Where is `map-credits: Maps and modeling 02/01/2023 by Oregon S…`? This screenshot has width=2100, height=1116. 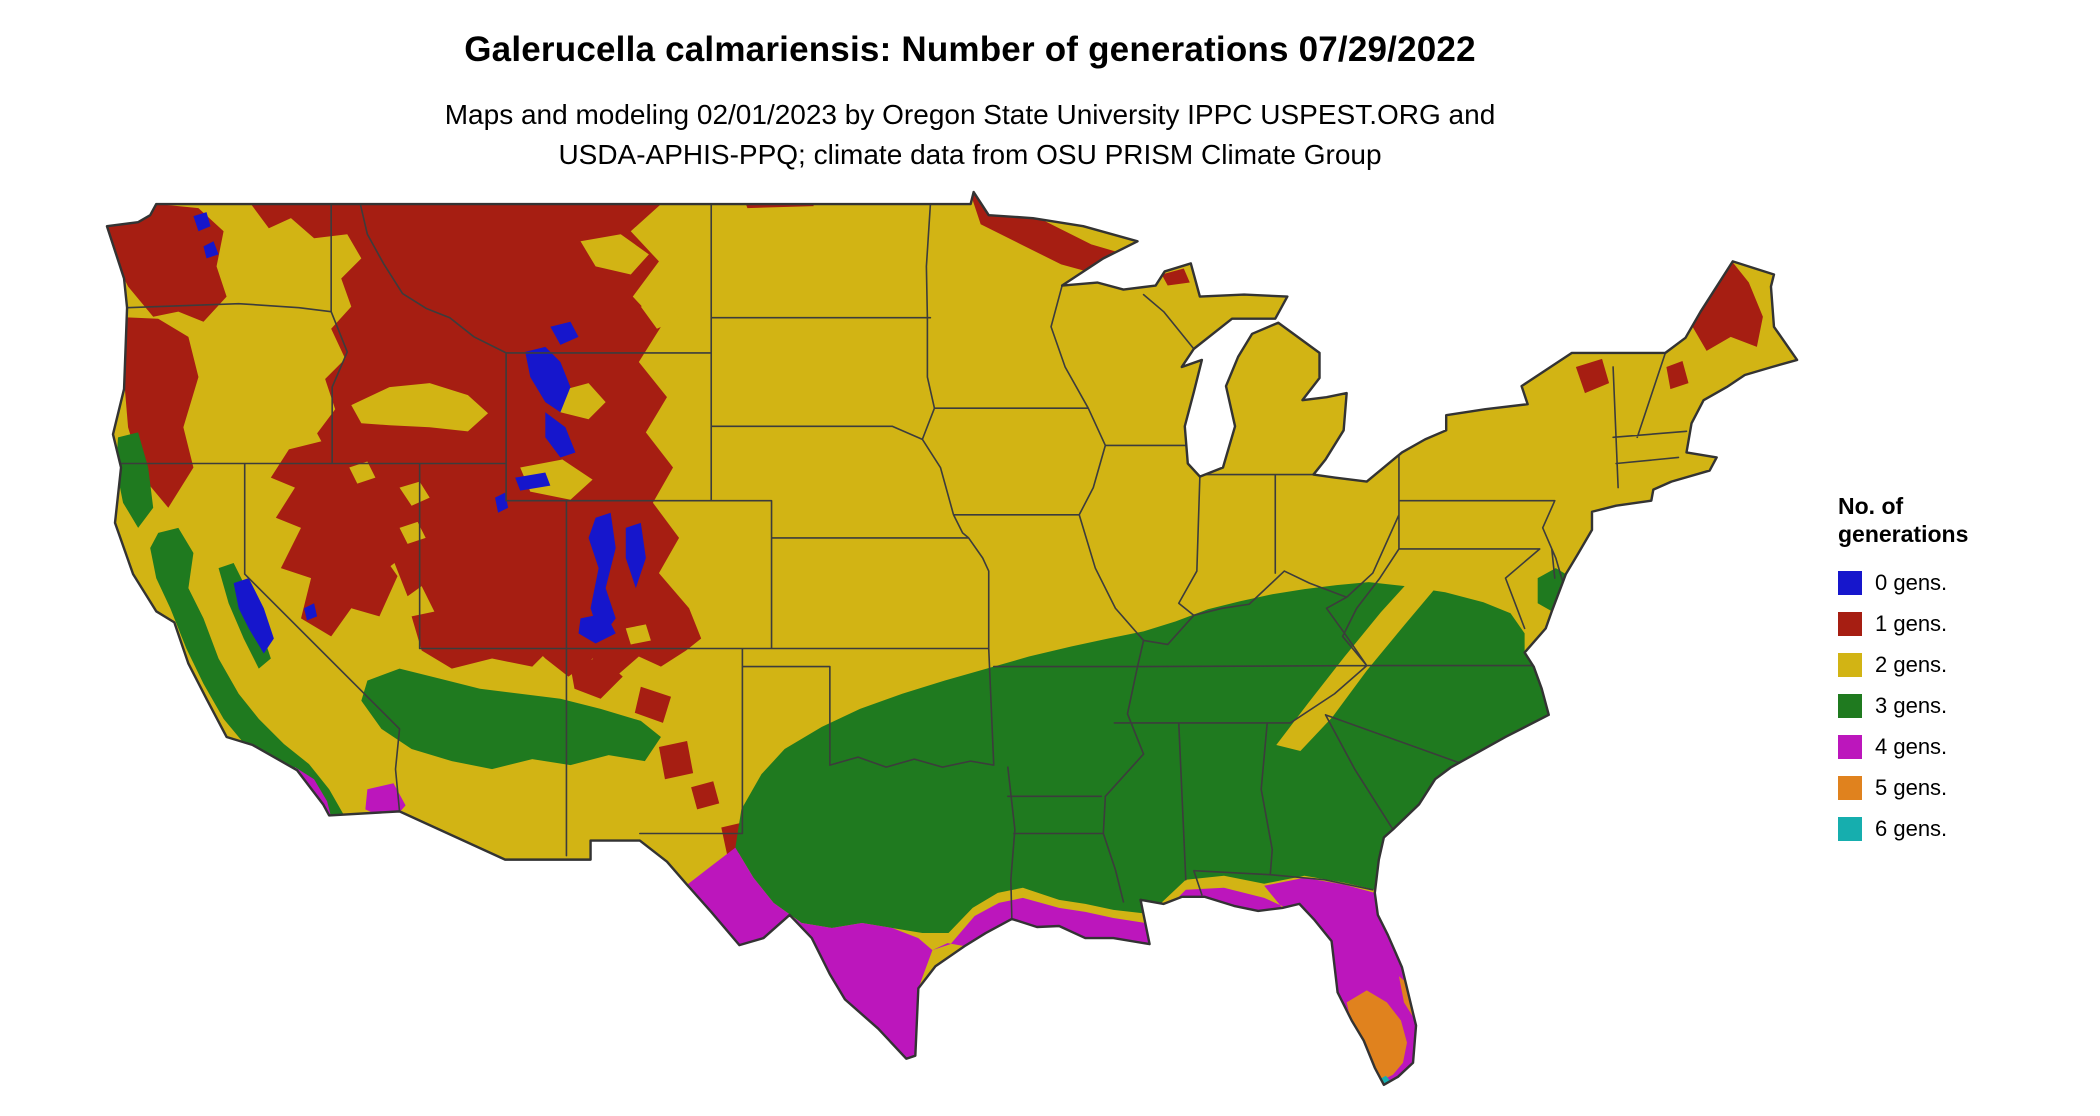
map-credits: Maps and modeling 02/01/2023 by Oregon S… is located at coordinates (970, 135).